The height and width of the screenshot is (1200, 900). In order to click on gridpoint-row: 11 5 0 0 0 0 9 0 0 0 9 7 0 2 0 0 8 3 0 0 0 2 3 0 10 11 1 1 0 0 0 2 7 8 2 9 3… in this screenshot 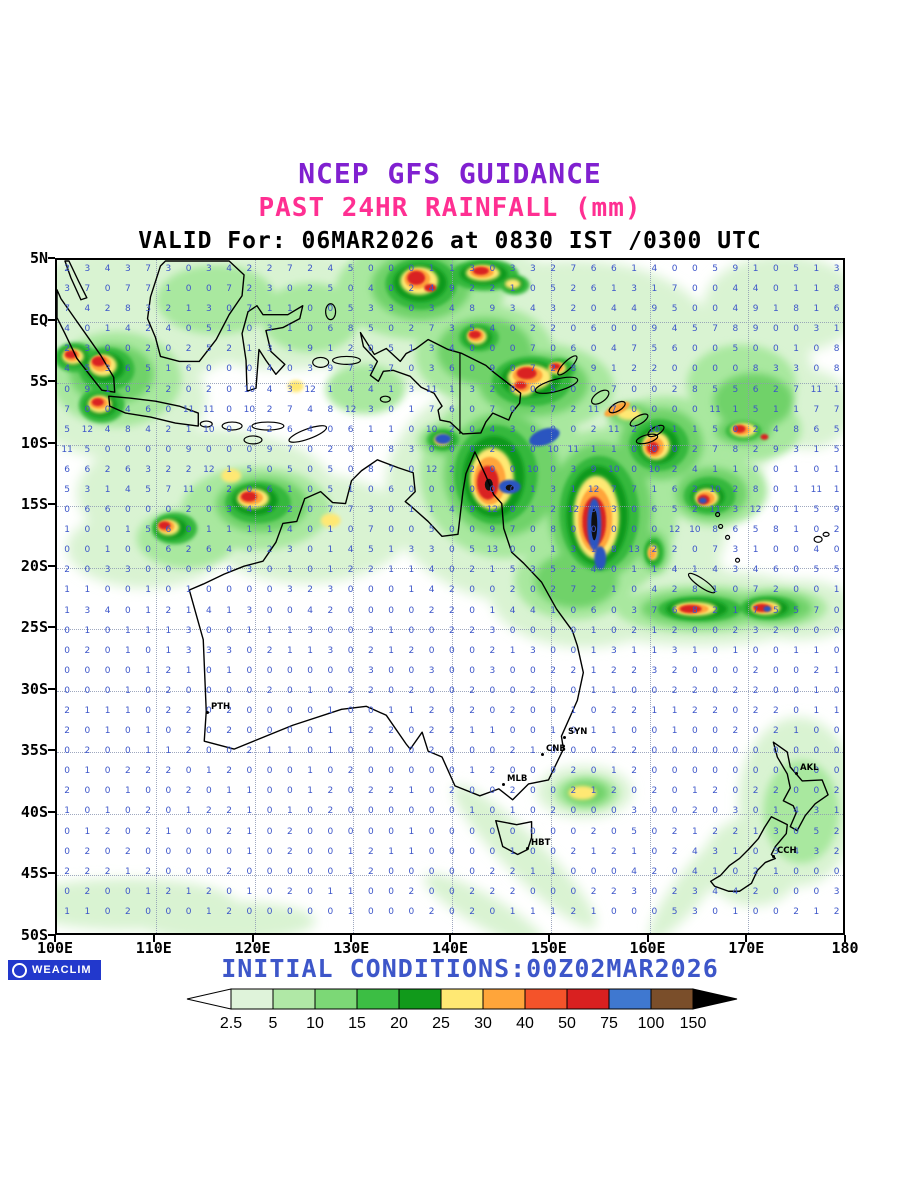, I will do `click(450, 450)`.